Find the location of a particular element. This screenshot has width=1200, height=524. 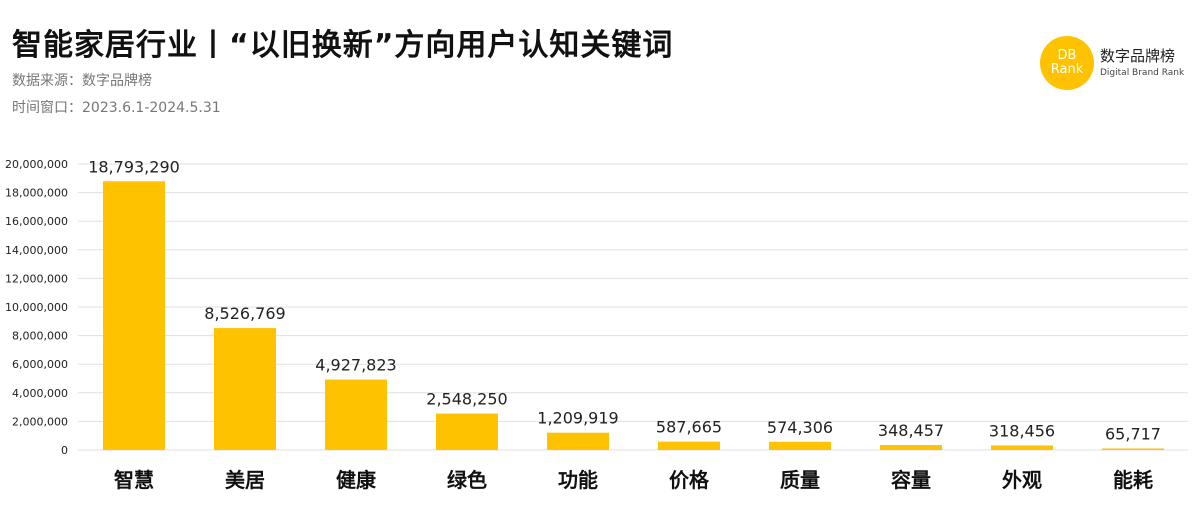

x-category-label: 价格 is located at coordinates (689, 480).